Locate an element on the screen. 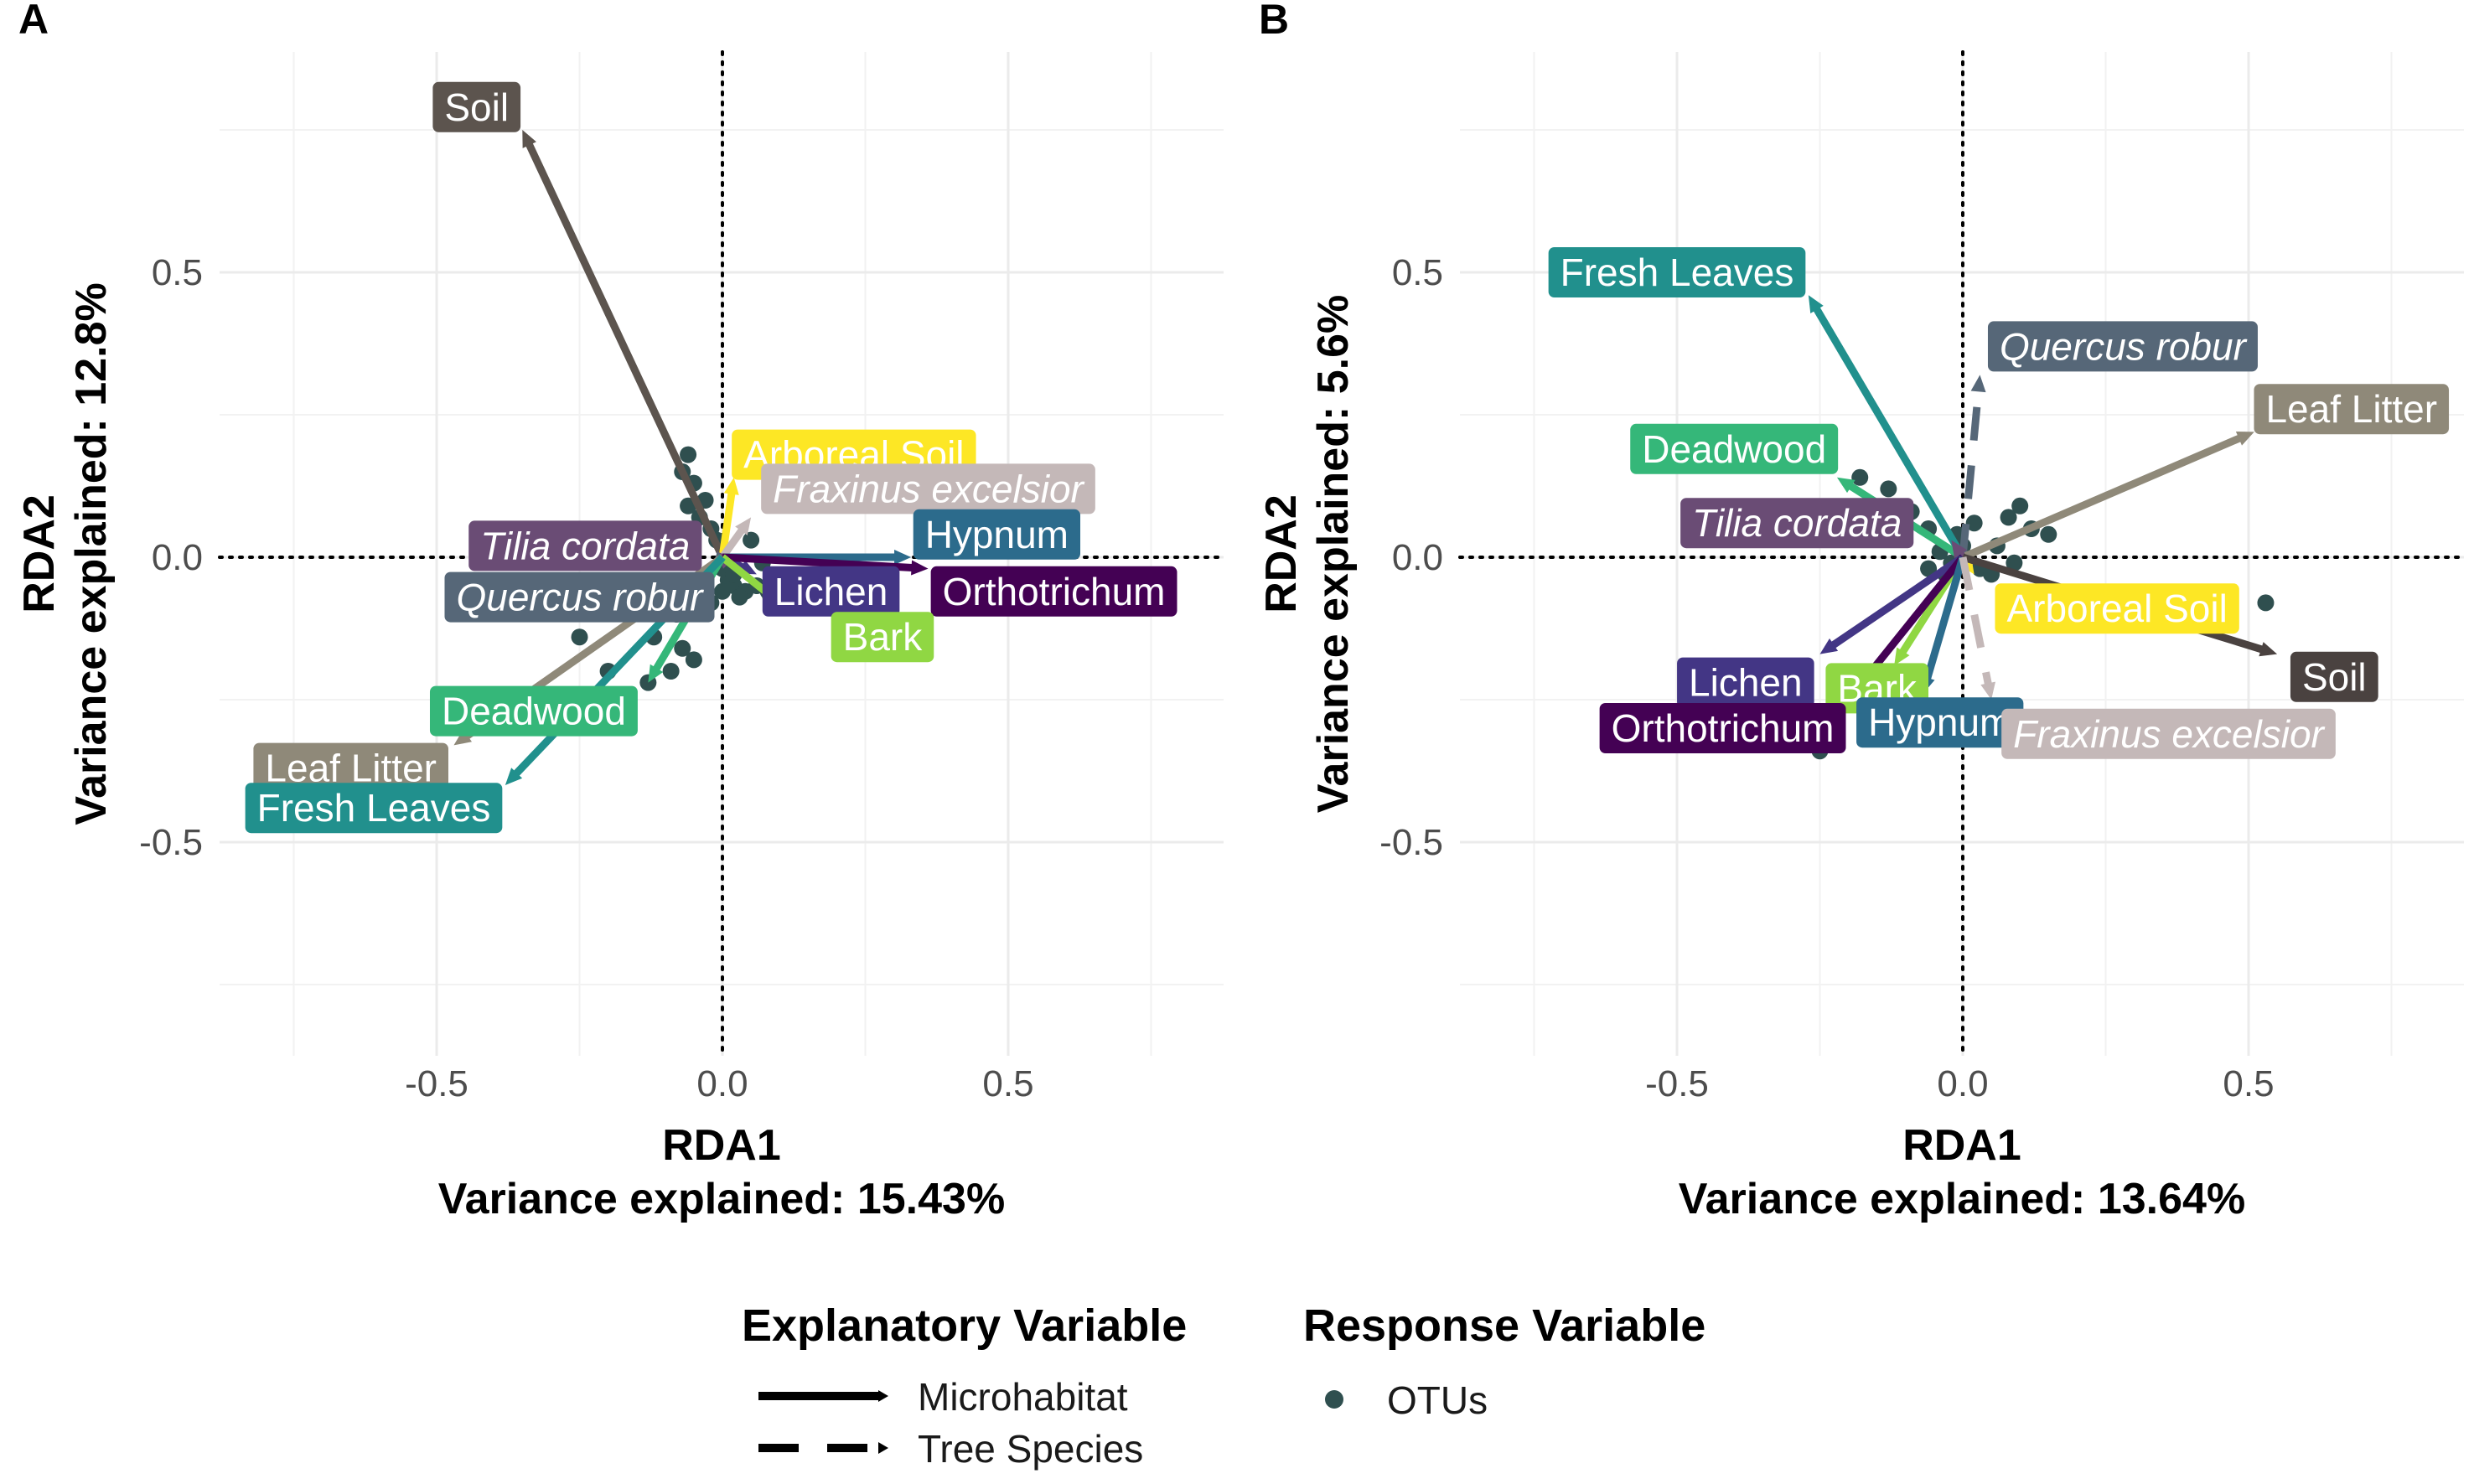  vector-soil is located at coordinates (624, 347).